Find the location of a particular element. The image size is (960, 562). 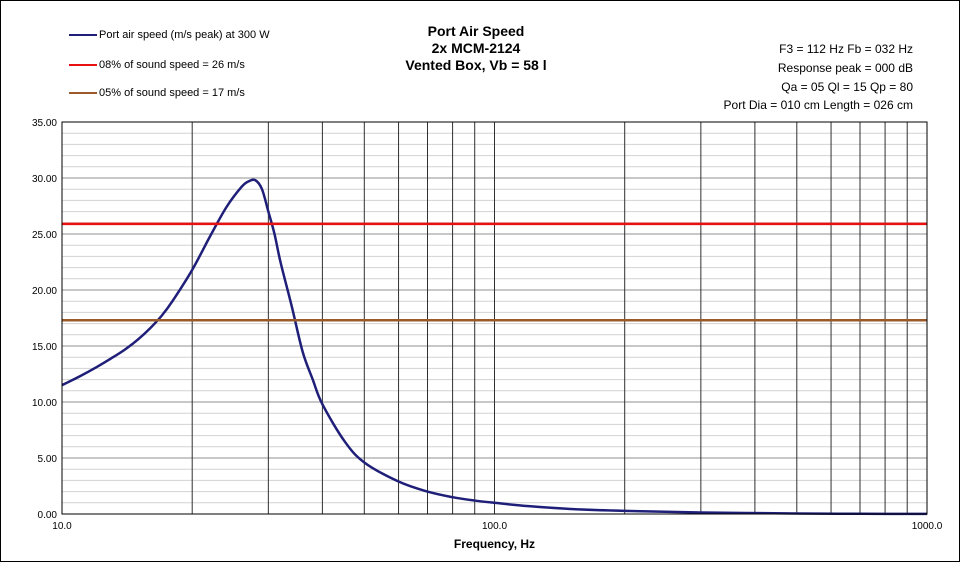

x-axis-tick-labels: 10.0 100.0 1000.0 is located at coordinates (497, 526).